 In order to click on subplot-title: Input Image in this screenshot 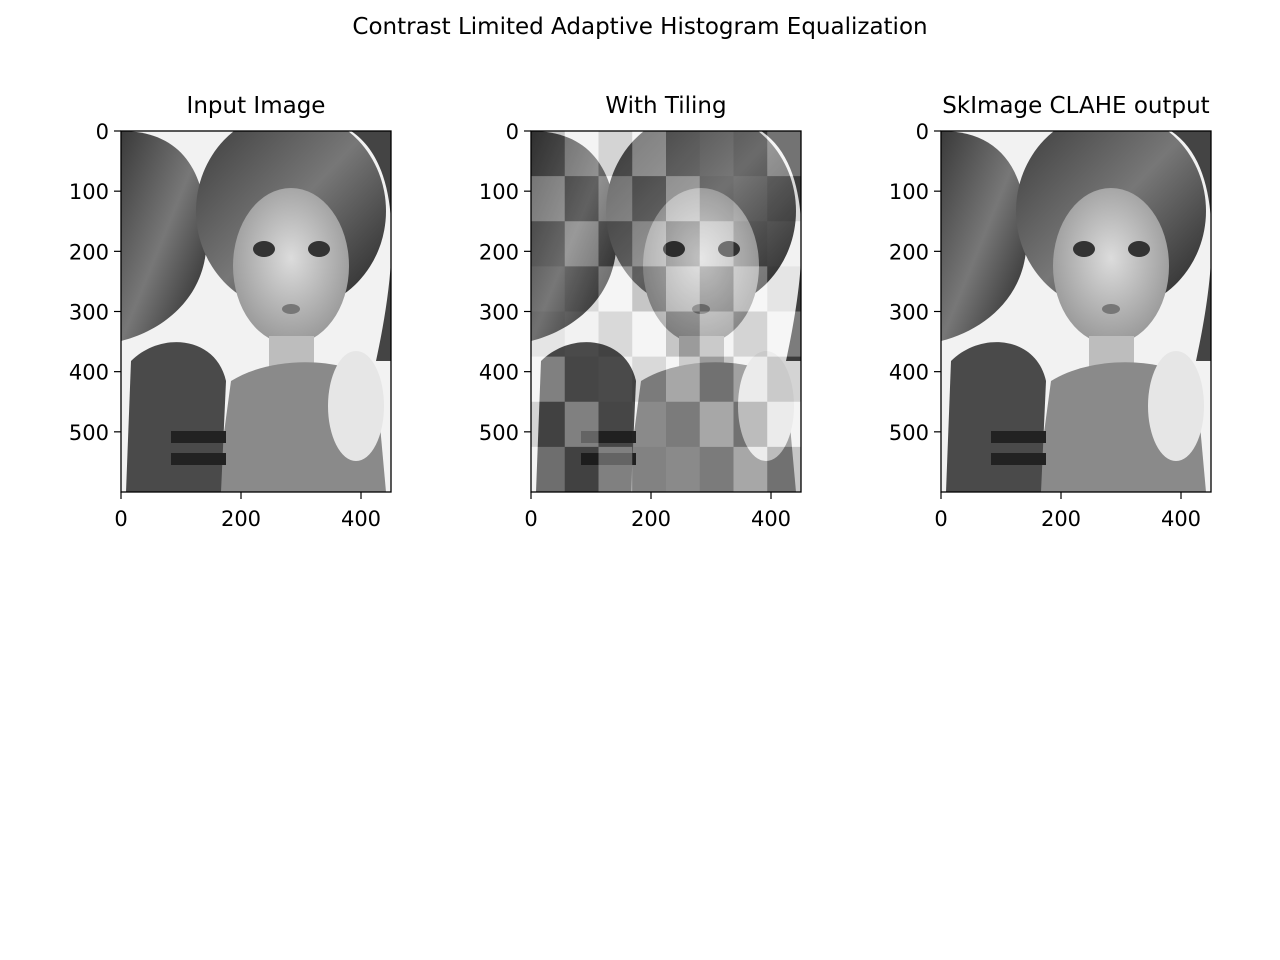, I will do `click(256, 106)`.